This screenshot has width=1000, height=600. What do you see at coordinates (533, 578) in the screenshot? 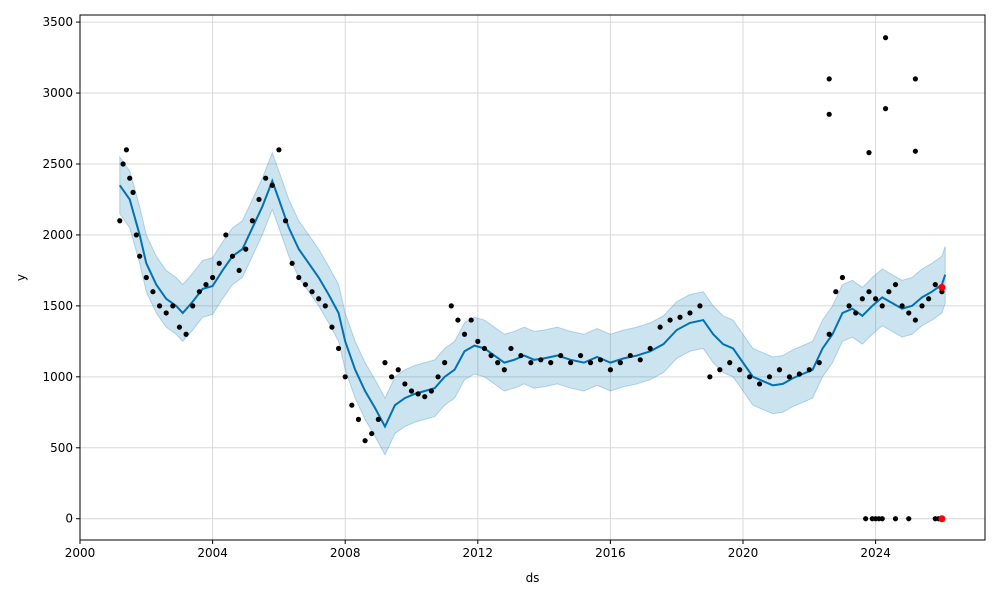
I see `x-axis-title: ds` at bounding box center [533, 578].